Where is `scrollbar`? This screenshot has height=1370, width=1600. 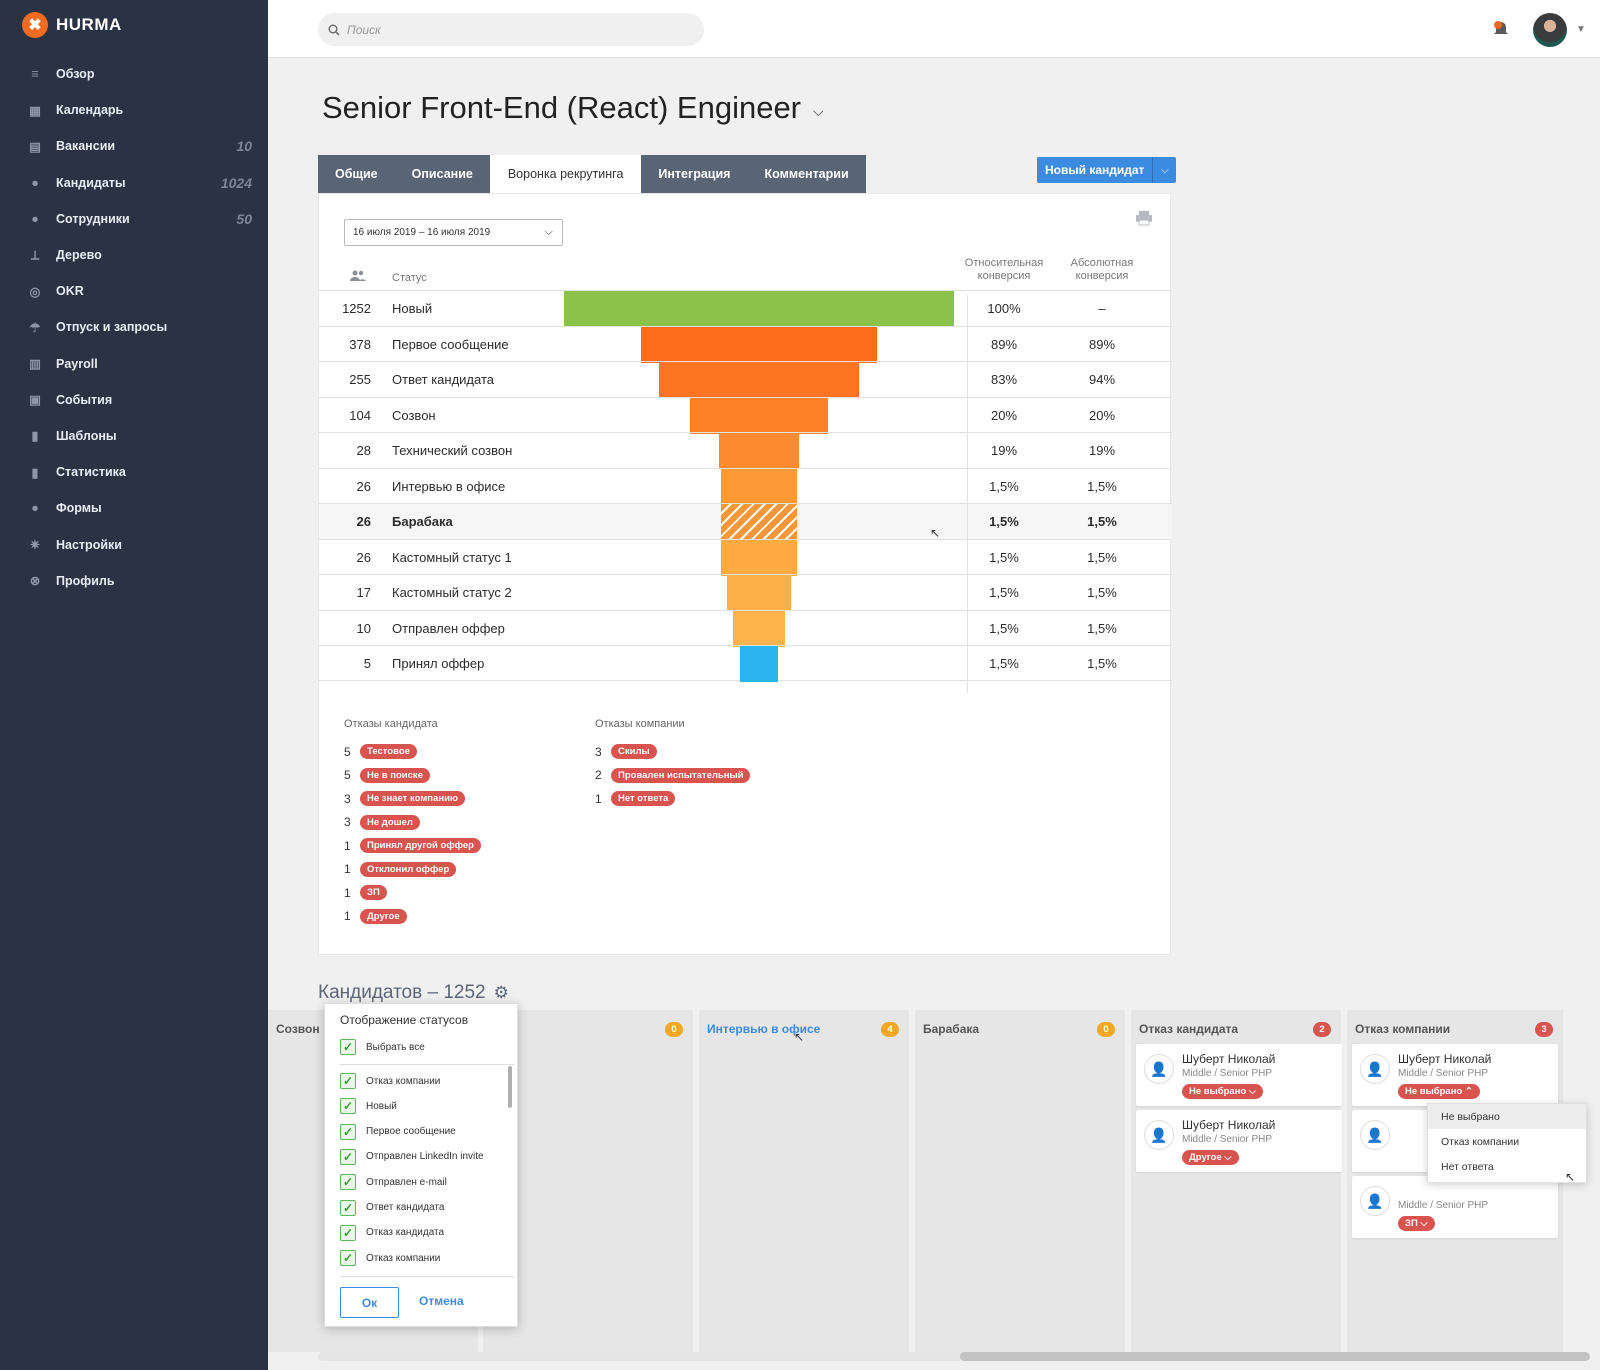
scrollbar is located at coordinates (510, 1087).